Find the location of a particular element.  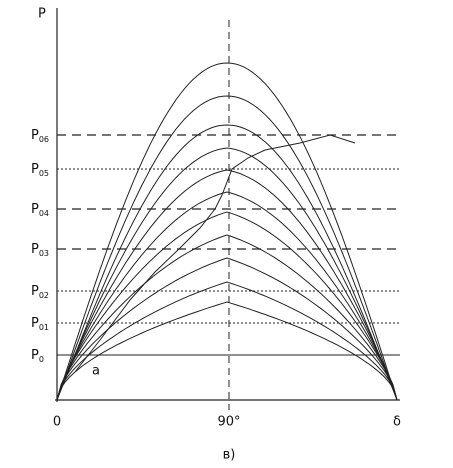

x-label: 0 is located at coordinates (57, 422).